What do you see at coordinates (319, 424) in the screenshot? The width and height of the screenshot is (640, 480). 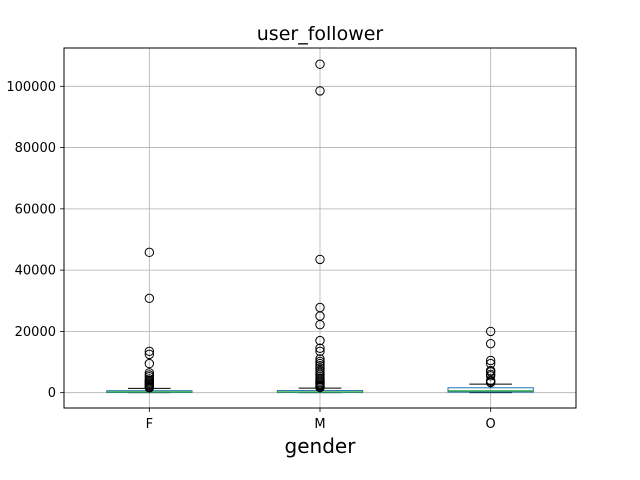 I see `x-tick-label: M` at bounding box center [319, 424].